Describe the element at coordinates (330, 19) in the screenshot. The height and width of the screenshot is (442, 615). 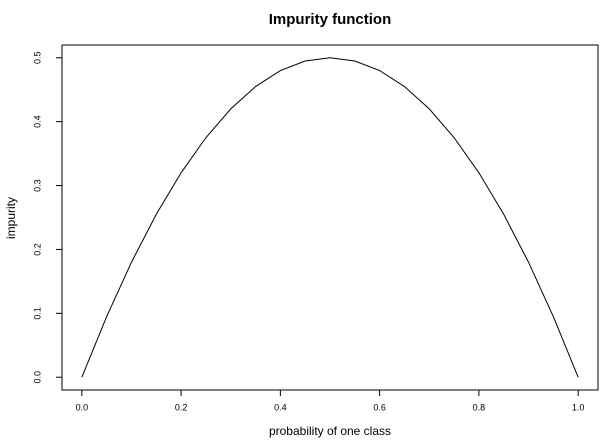
I see `chart-title: Impurity function` at that location.